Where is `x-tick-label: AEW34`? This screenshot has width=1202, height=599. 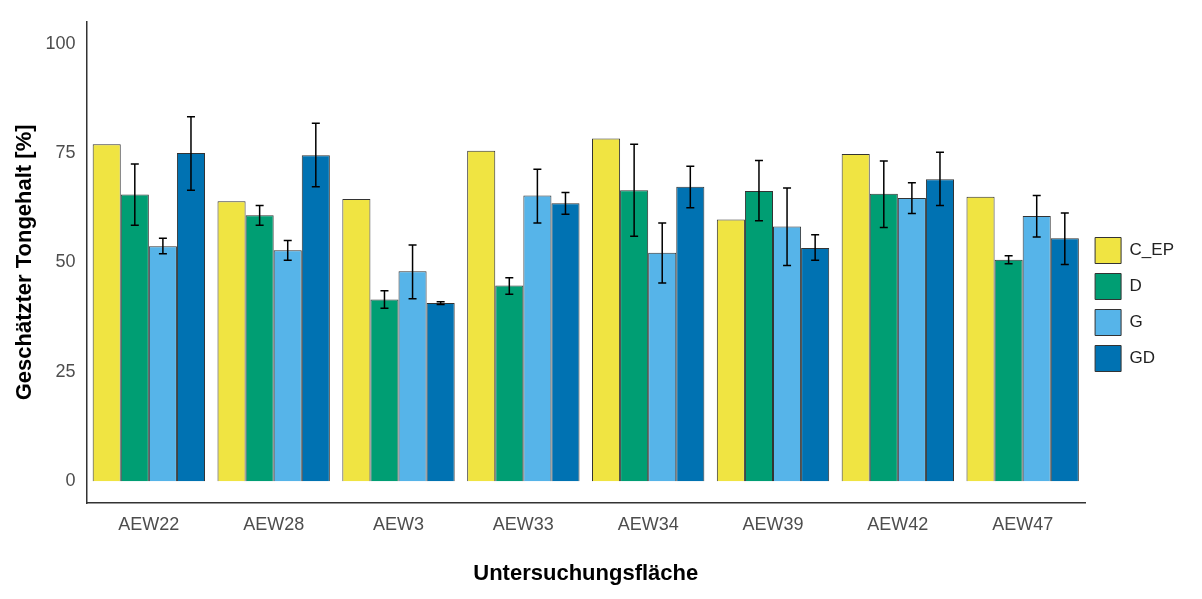
x-tick-label: AEW34 is located at coordinates (648, 523).